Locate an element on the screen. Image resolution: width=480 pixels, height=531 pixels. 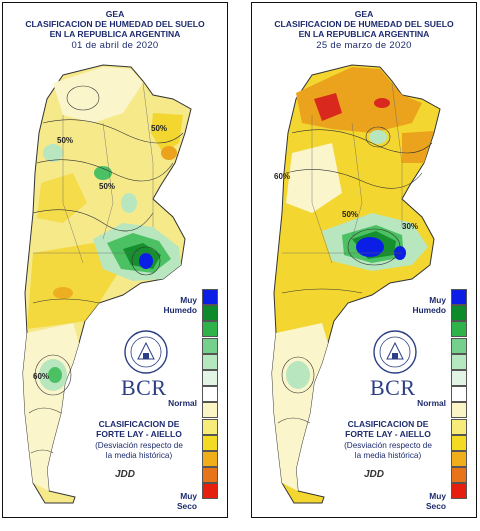
contour-label: 30% is located at coordinates (410, 226).